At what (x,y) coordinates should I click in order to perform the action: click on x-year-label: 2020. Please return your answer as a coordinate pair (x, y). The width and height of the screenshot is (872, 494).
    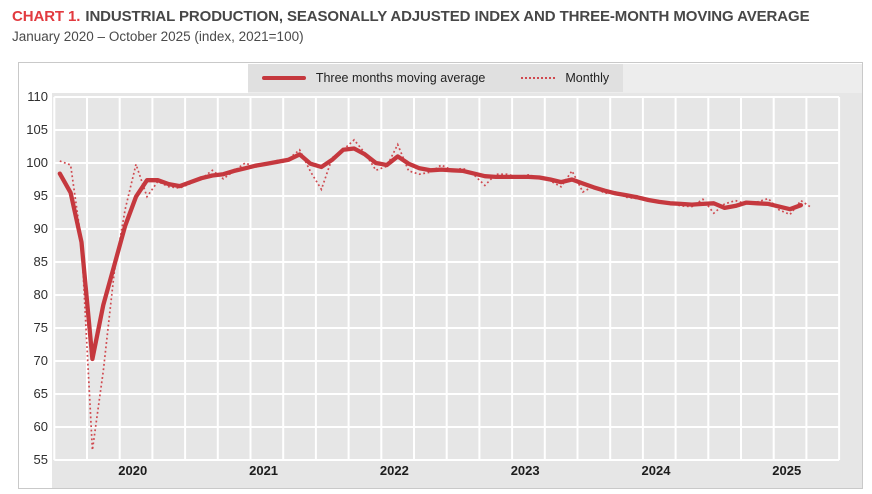
    Looking at the image, I should click on (133, 470).